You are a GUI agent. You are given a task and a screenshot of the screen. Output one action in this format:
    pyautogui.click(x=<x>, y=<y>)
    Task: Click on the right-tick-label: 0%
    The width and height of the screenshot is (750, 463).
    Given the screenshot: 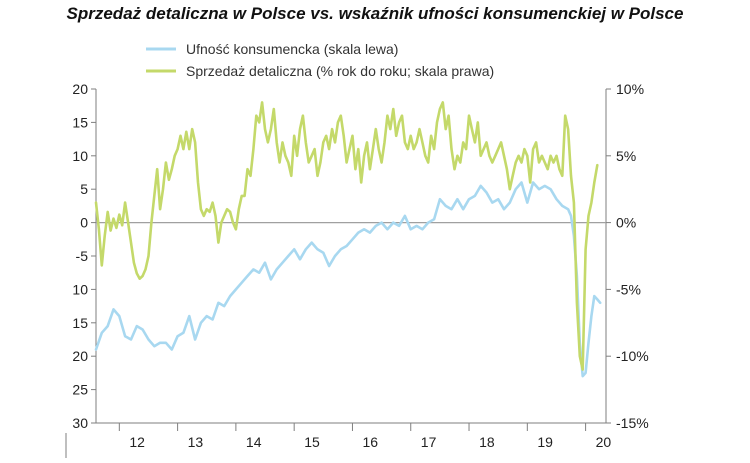 What is the action you would take?
    pyautogui.click(x=626, y=223)
    